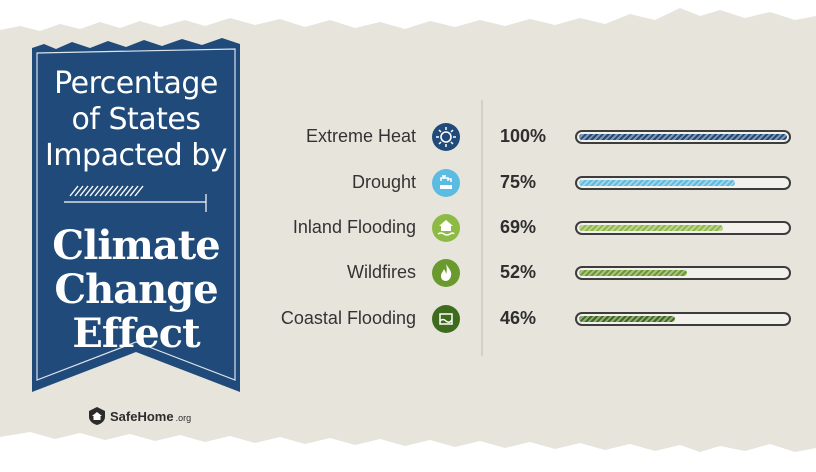 The width and height of the screenshot is (816, 472). I want to click on banner-subtitle-line-2: of States, so click(136, 119).